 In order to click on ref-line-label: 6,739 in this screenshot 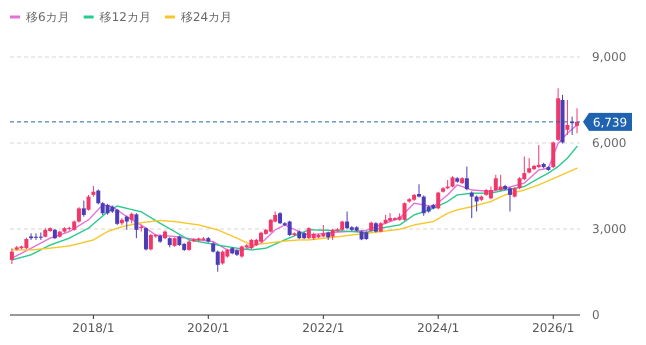, I will do `click(610, 122)`.